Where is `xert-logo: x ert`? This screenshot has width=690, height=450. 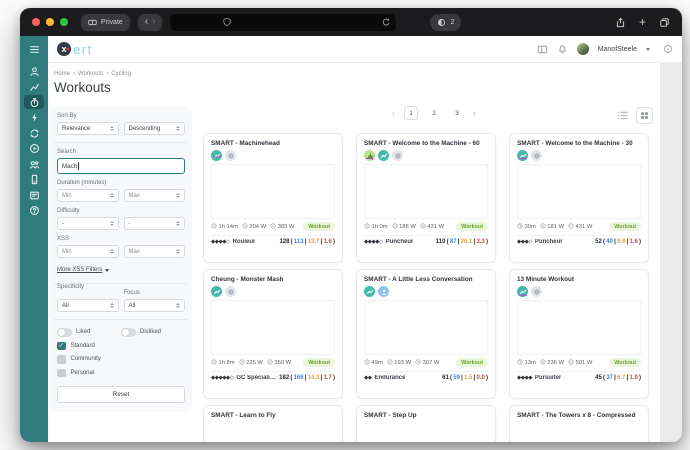 xert-logo: x ert is located at coordinates (75, 49).